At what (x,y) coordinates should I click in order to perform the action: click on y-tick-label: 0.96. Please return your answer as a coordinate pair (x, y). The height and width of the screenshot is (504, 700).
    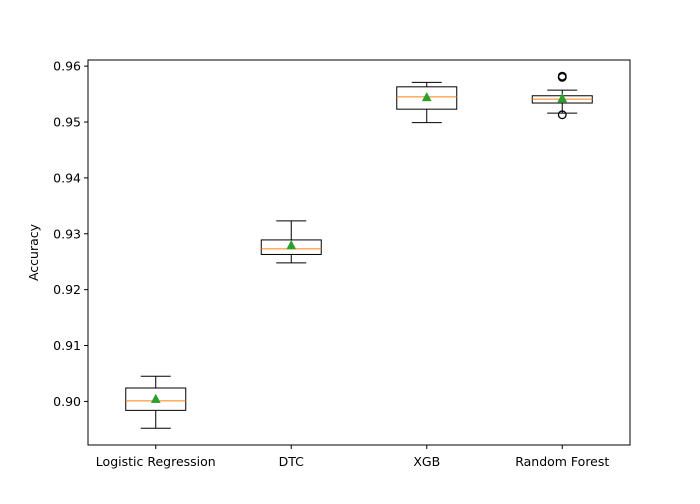
    Looking at the image, I should click on (67, 66).